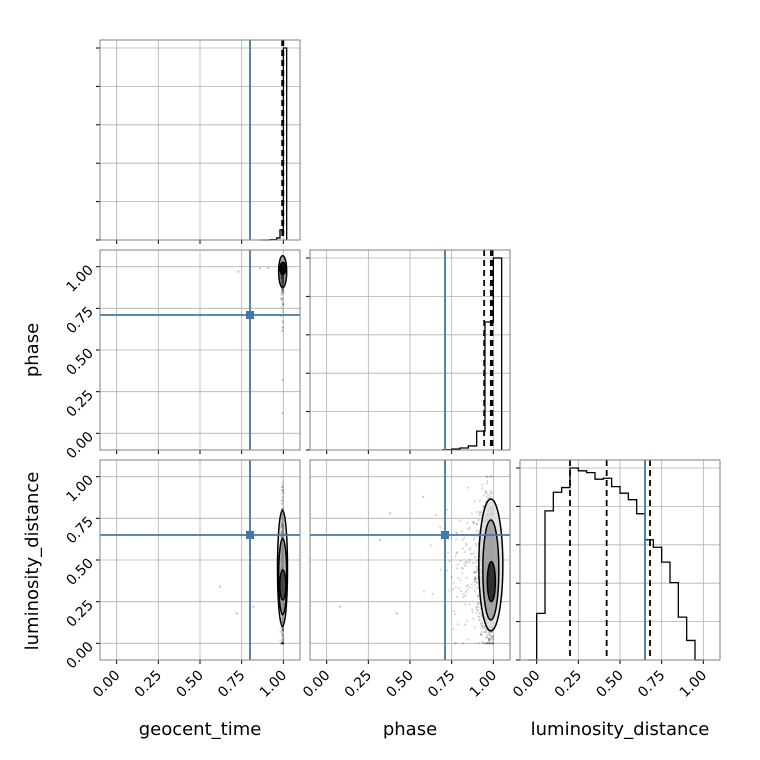 This screenshot has width=760, height=760. I want to click on truth-marker, so click(250, 535).